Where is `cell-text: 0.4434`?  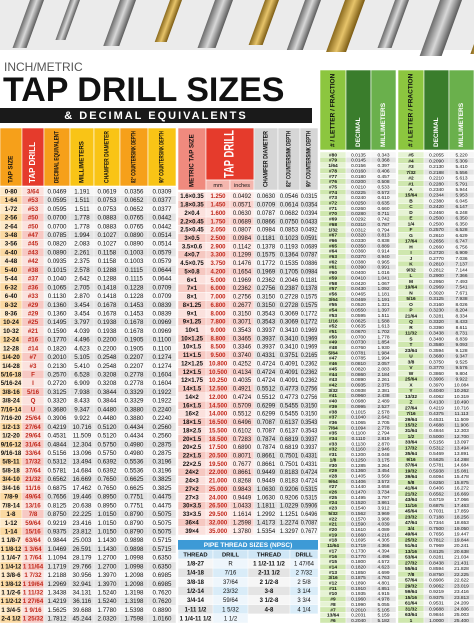 cell-text: 0.4434 is located at coordinates (134, 427).